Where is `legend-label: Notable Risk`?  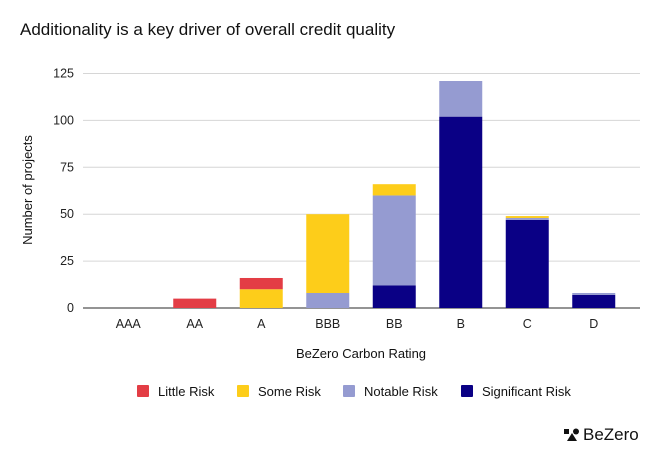
legend-label: Notable Risk is located at coordinates (401, 391).